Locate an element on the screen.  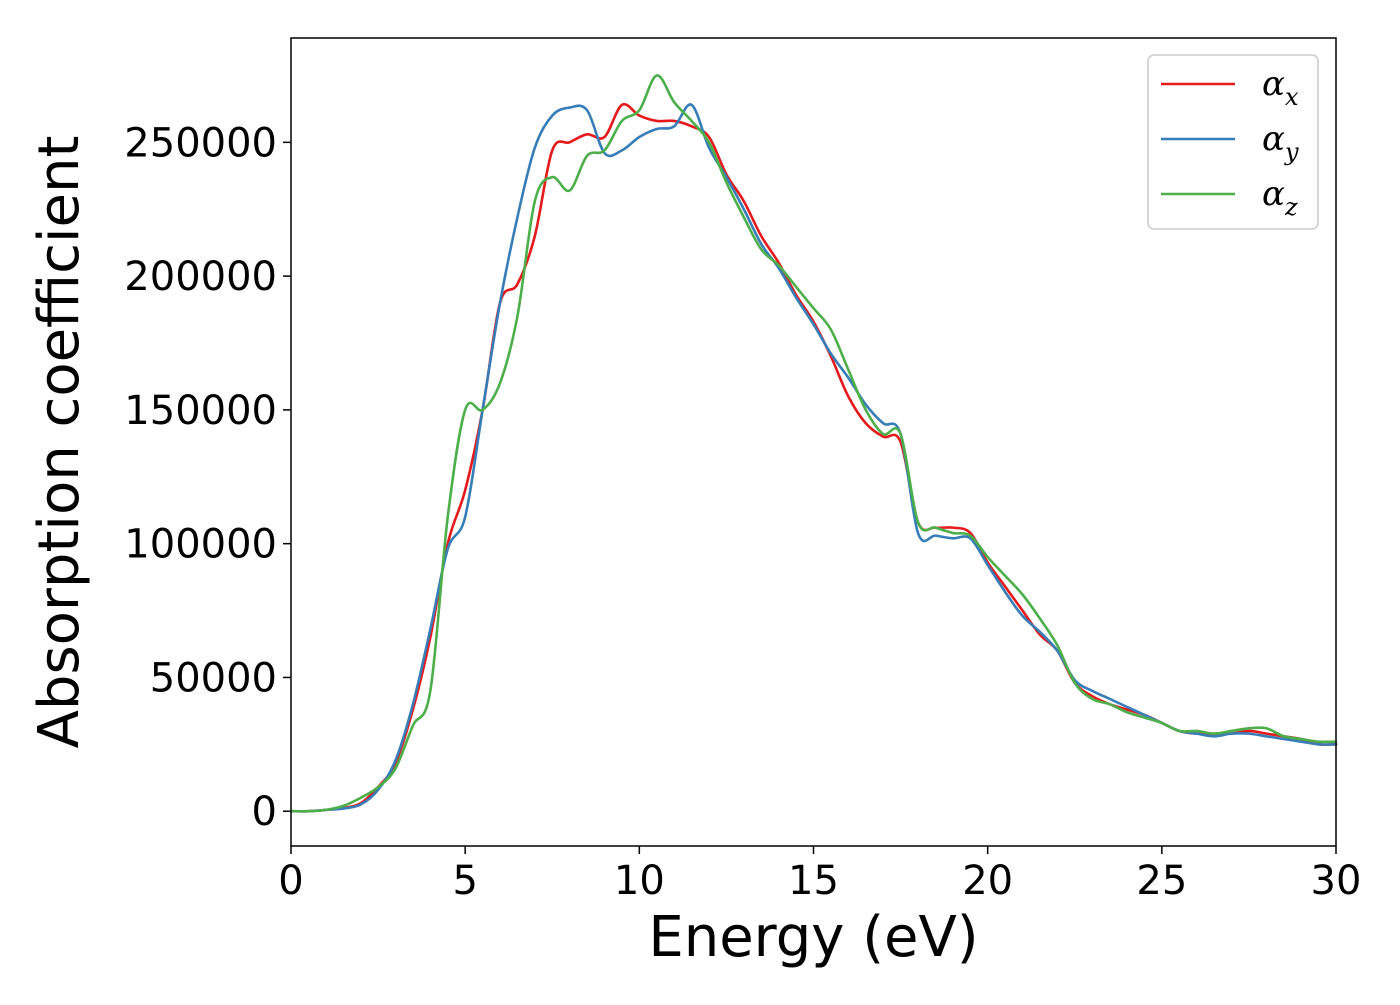
x-tick-label: 10 is located at coordinates (639, 881).